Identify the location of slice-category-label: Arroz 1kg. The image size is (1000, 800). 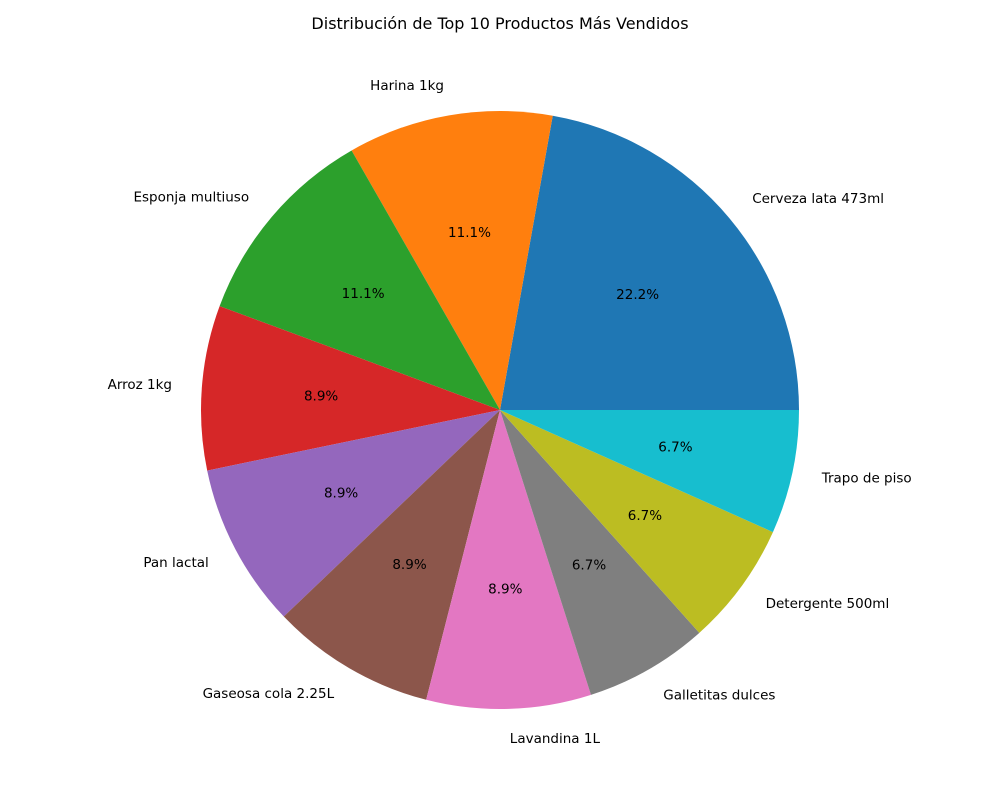
(140, 385).